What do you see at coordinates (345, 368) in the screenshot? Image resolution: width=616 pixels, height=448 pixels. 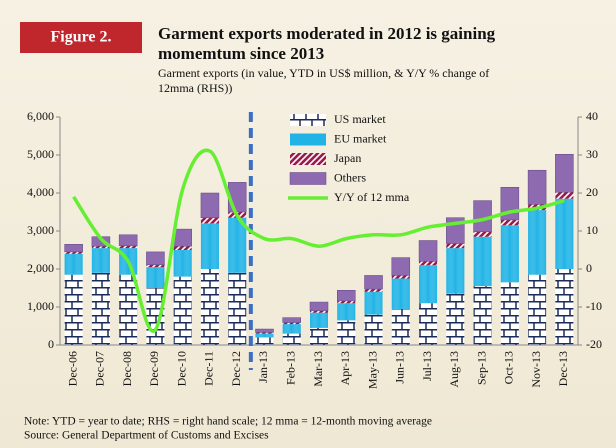 I see `x-tick-label: Apr-13` at bounding box center [345, 368].